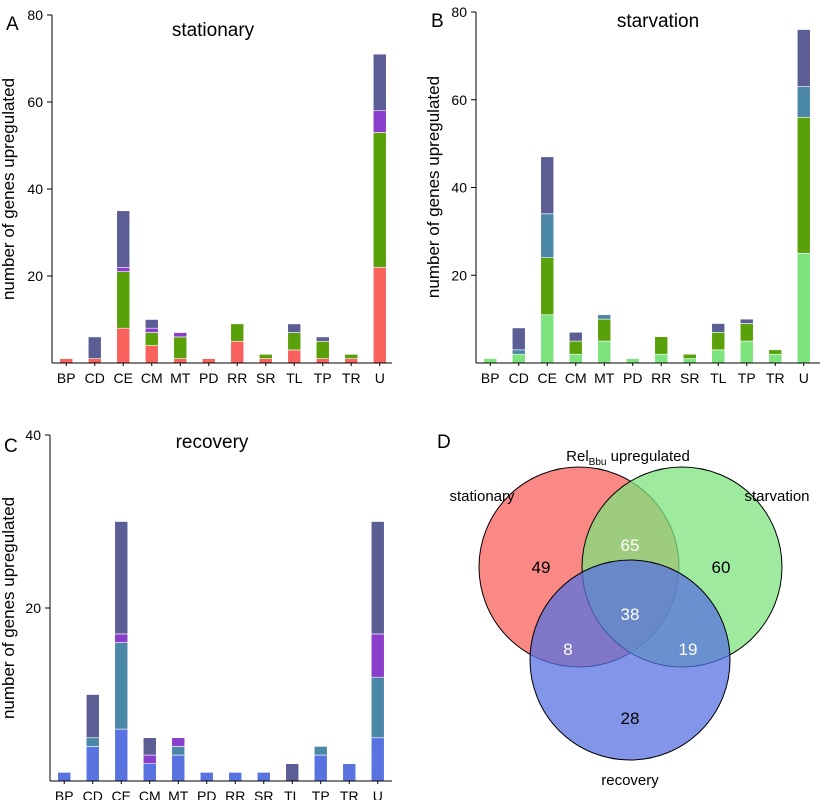  What do you see at coordinates (213, 30) in the screenshot?
I see `chart-title: stationary` at bounding box center [213, 30].